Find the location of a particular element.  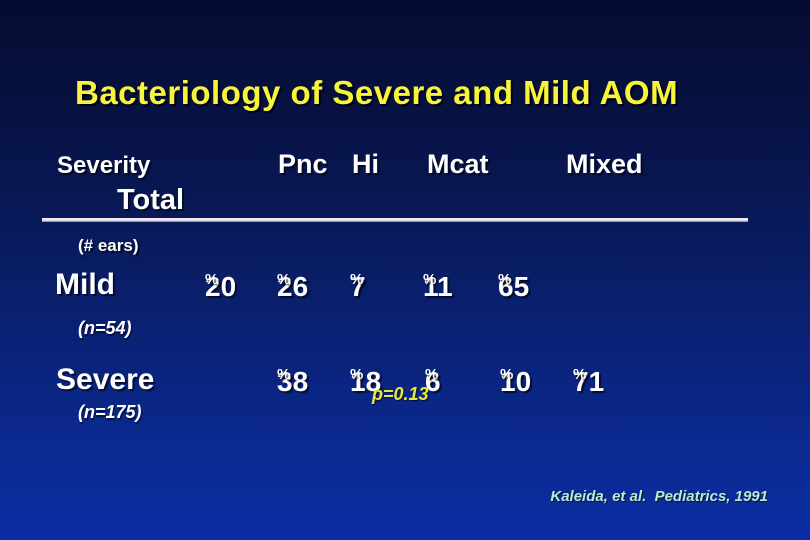

column-header-mixed: Mixed is located at coordinates (604, 164).